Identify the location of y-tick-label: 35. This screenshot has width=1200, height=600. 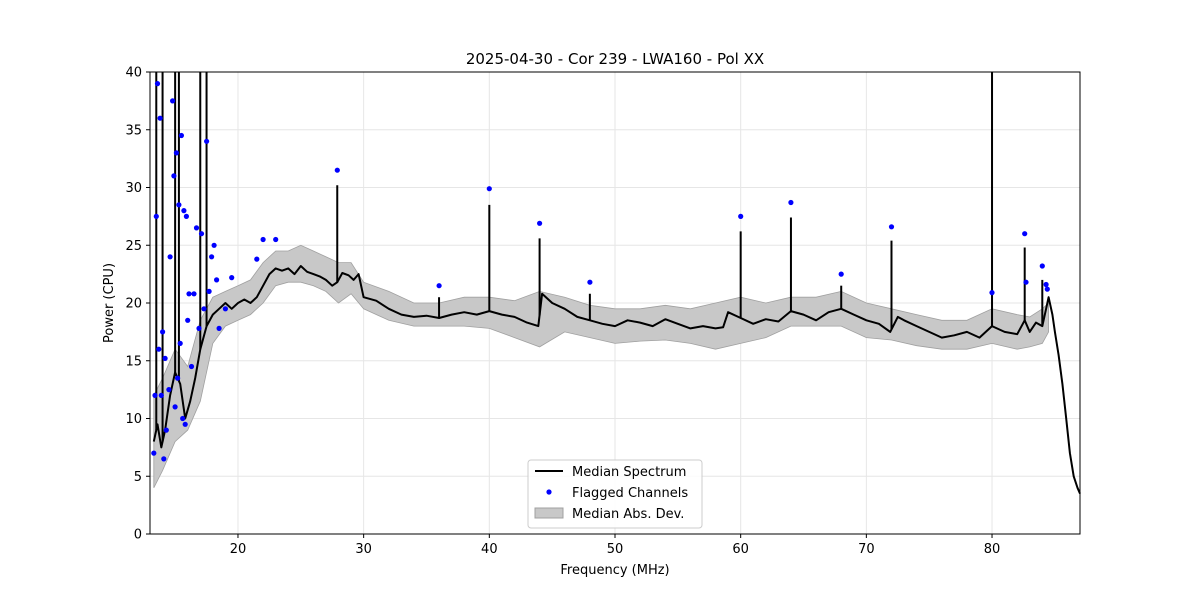
(133, 130).